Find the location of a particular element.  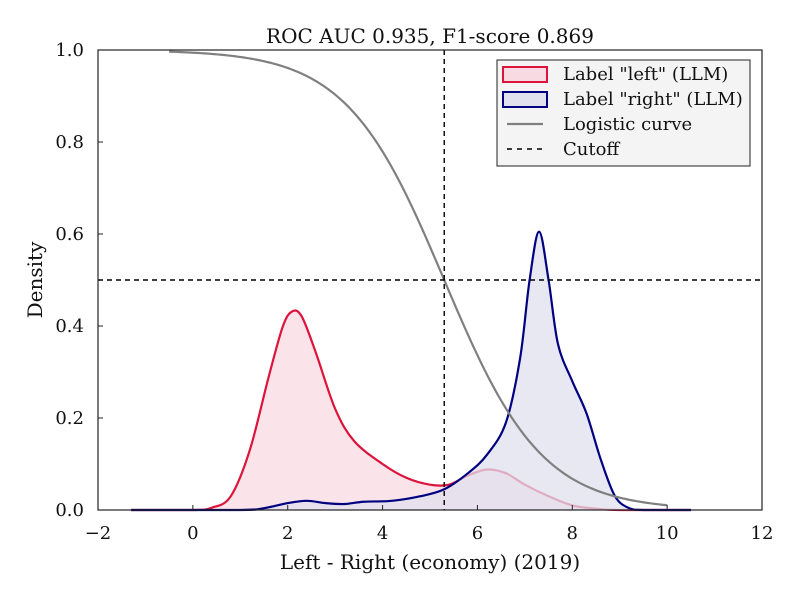

x-tick-label: 8 is located at coordinates (572, 533).